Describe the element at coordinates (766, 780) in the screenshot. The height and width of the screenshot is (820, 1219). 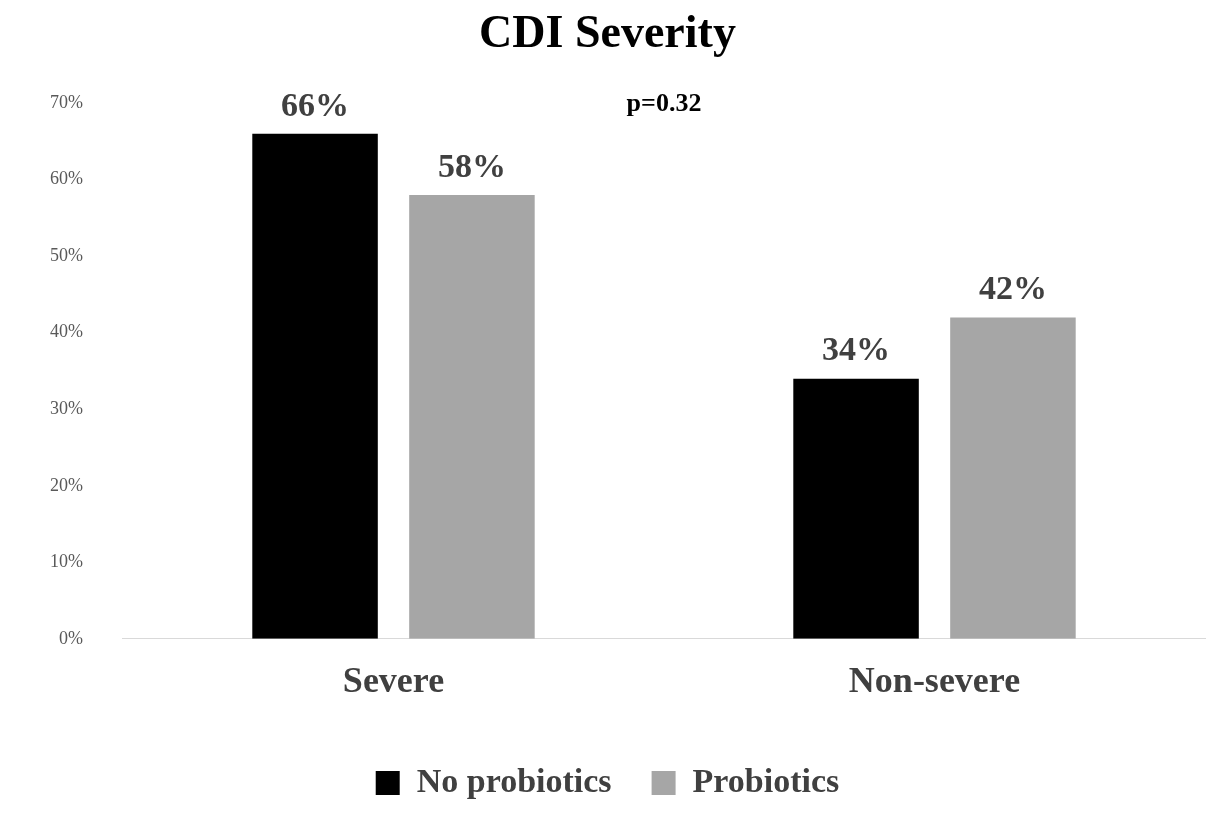
I see `legend-label: Probiotics` at that location.